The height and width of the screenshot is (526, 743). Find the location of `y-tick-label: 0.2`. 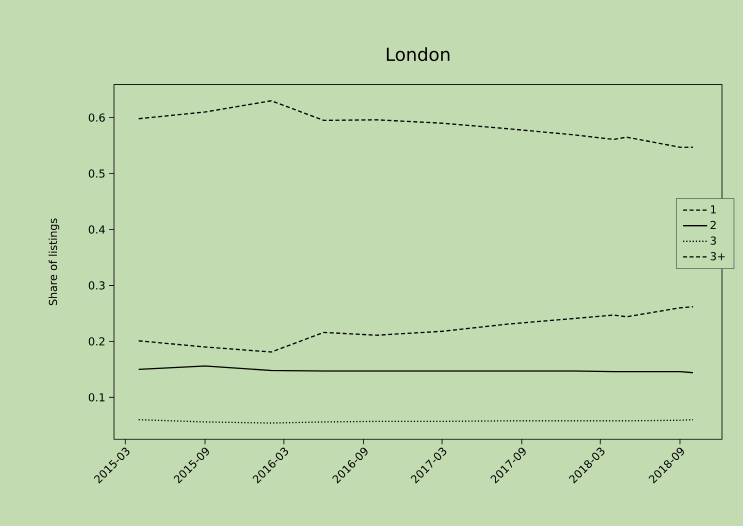

y-tick-label: 0.2 is located at coordinates (96, 341).